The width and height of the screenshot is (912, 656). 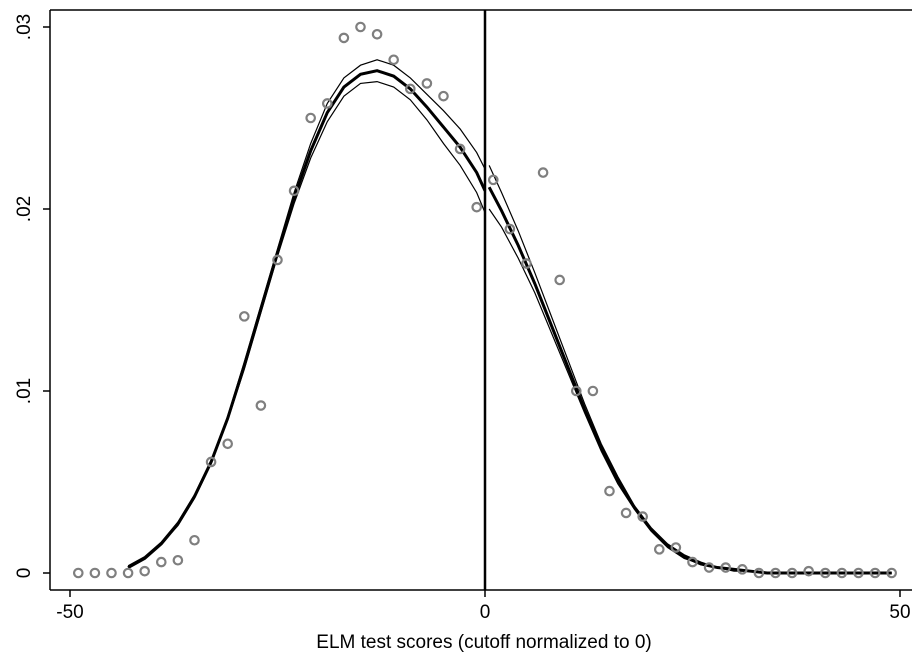 What do you see at coordinates (24, 27) in the screenshot?
I see `y-tick-label: .03` at bounding box center [24, 27].